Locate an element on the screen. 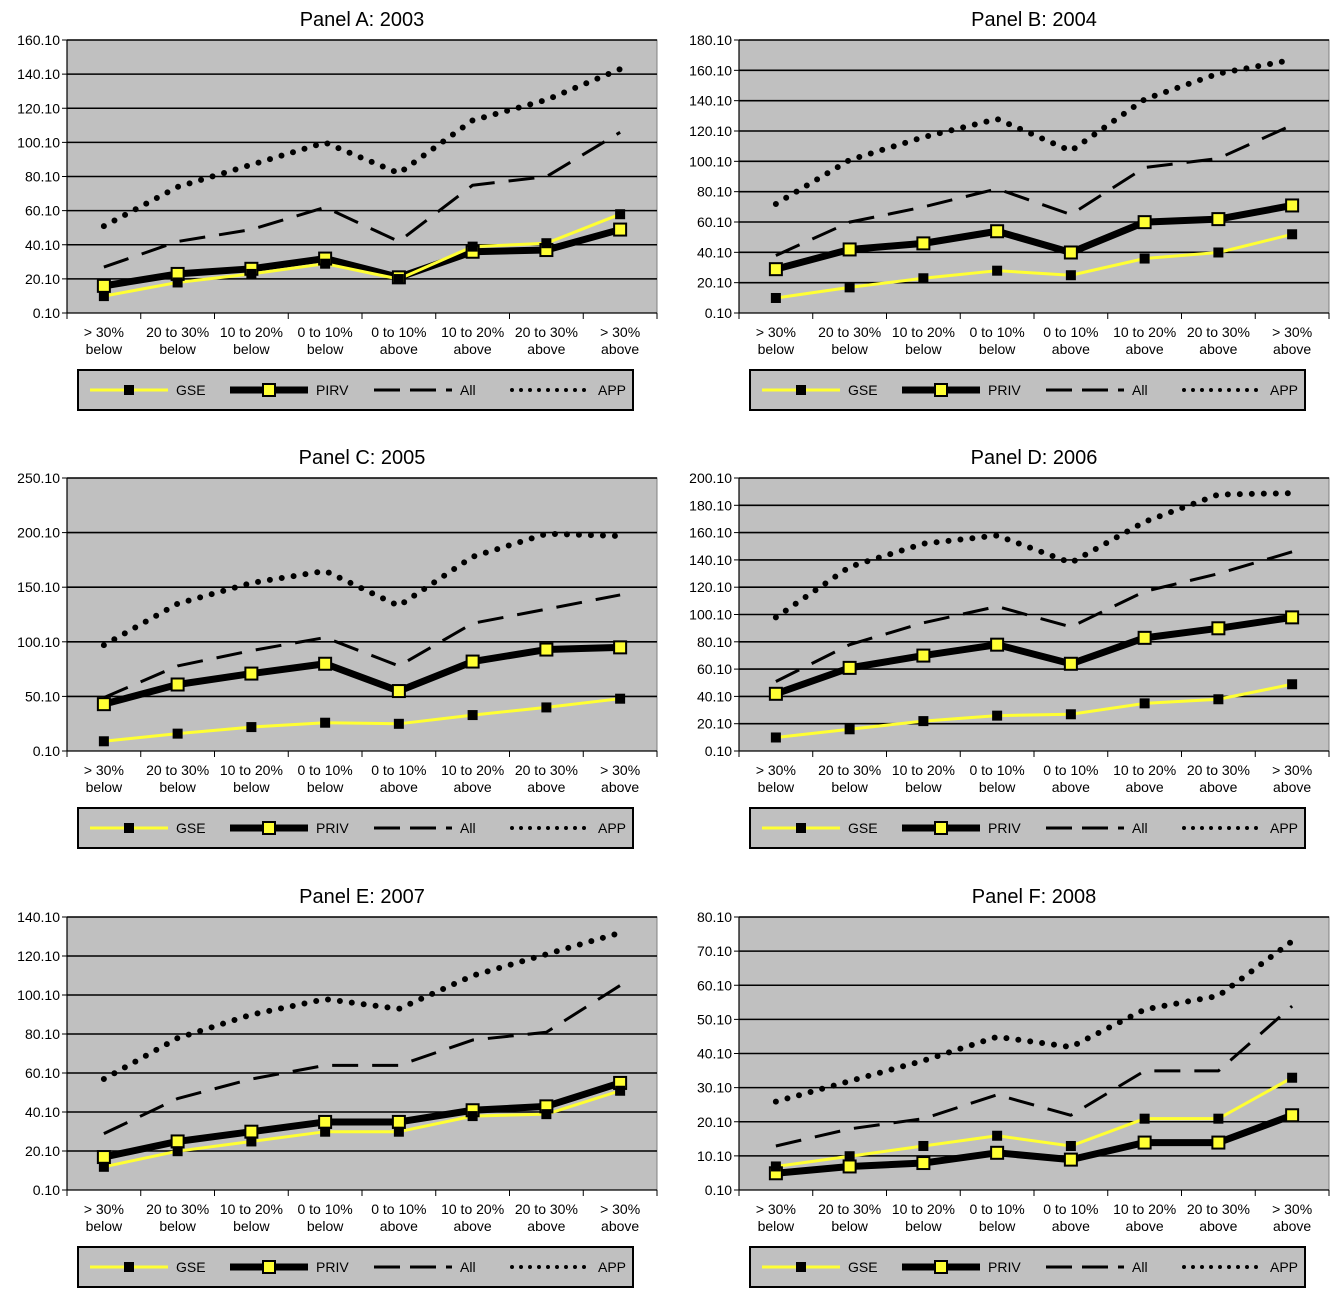  y-tick-label: 70.10 is located at coordinates (714, 951).